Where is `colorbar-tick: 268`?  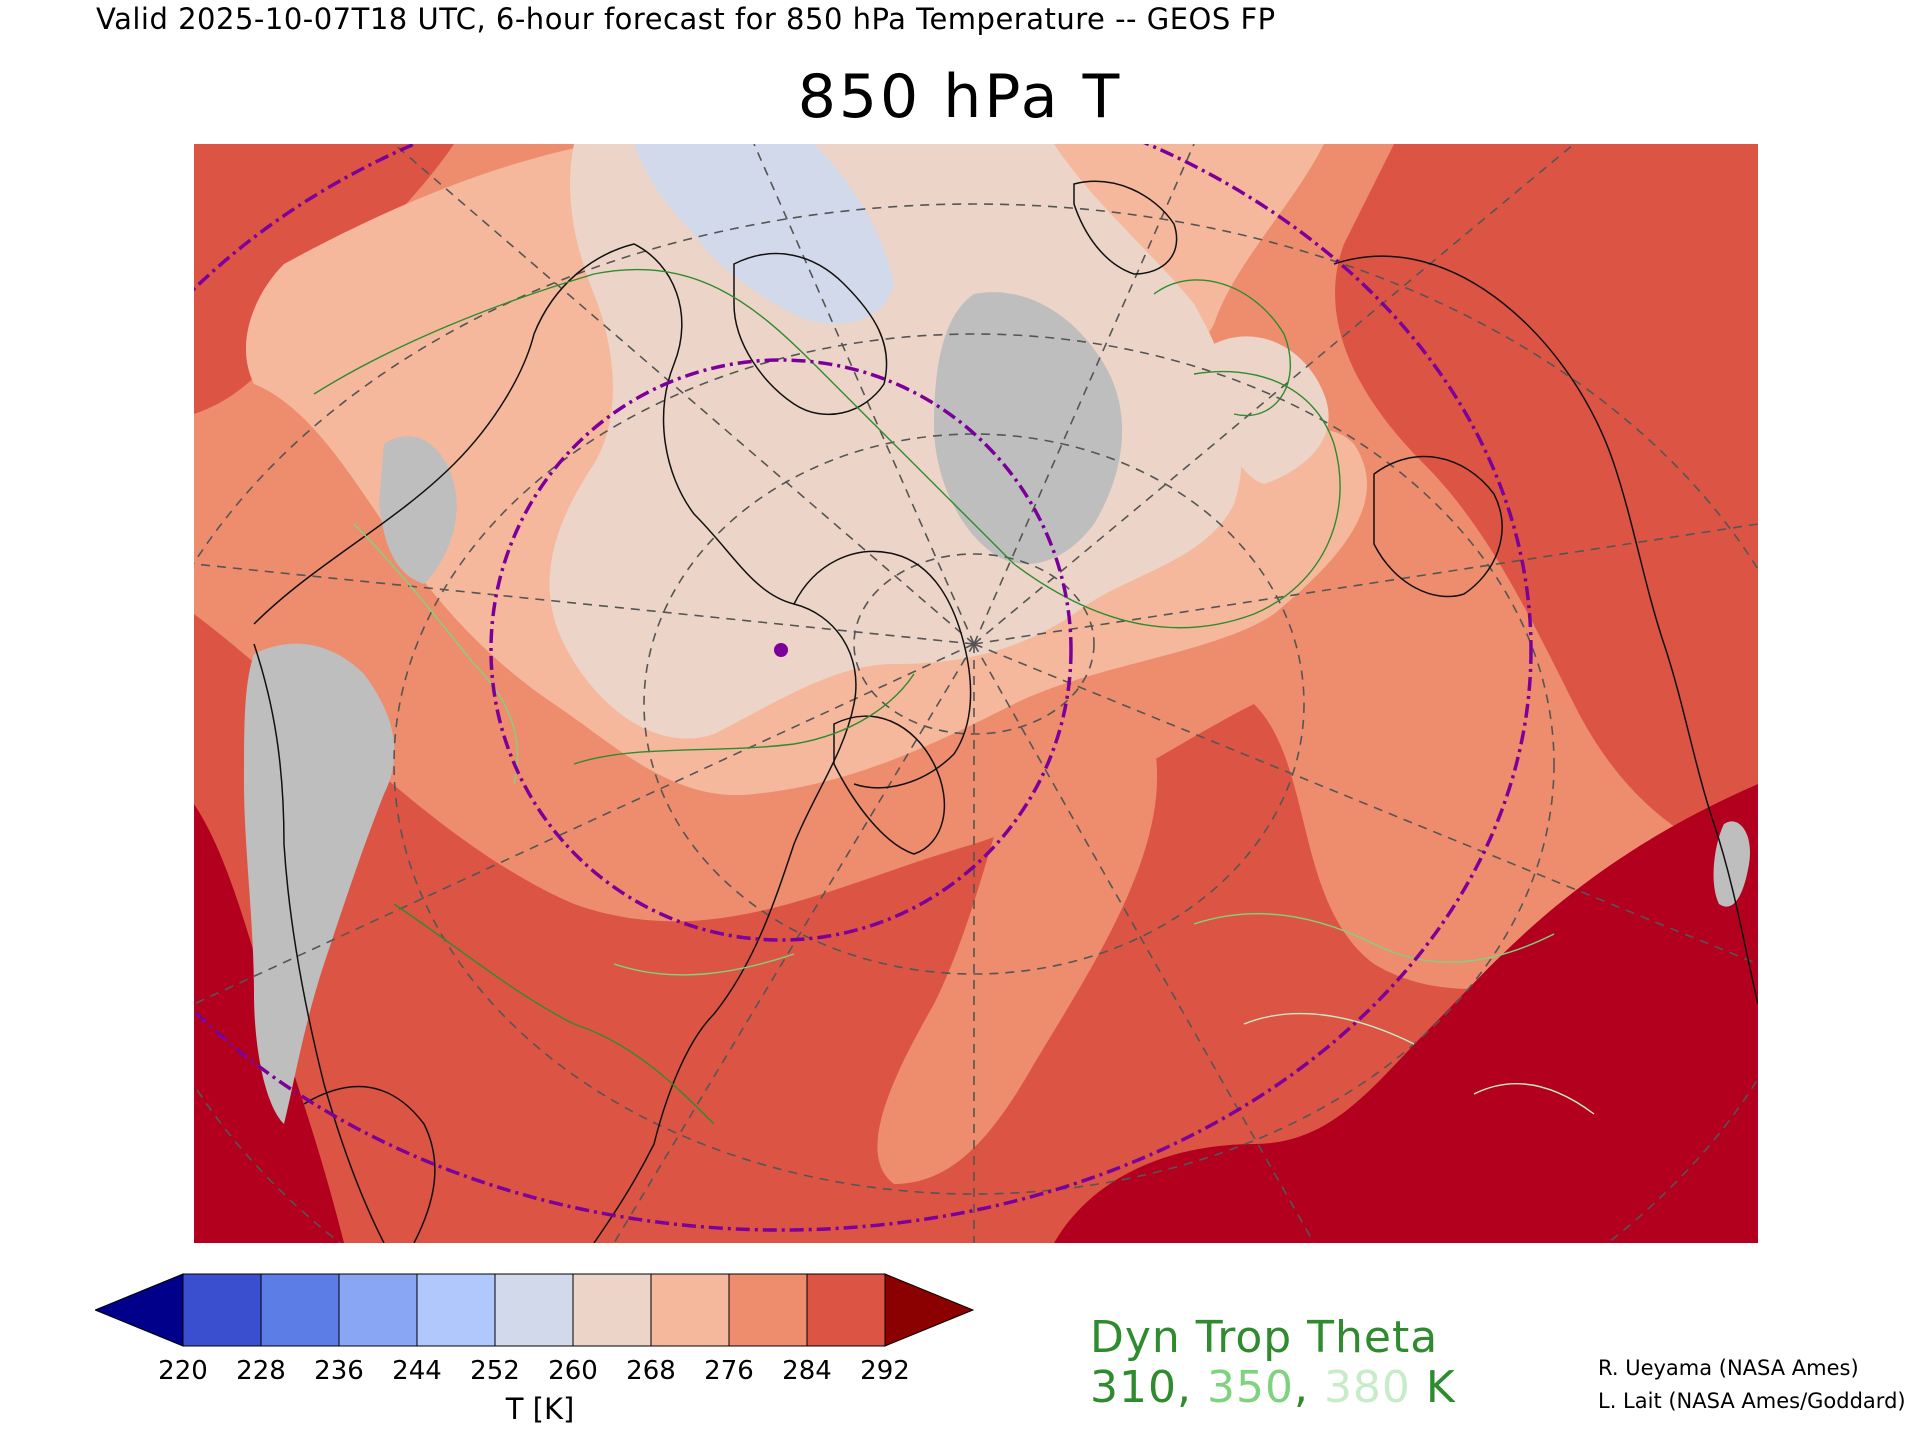
colorbar-tick: 268 is located at coordinates (651, 1371).